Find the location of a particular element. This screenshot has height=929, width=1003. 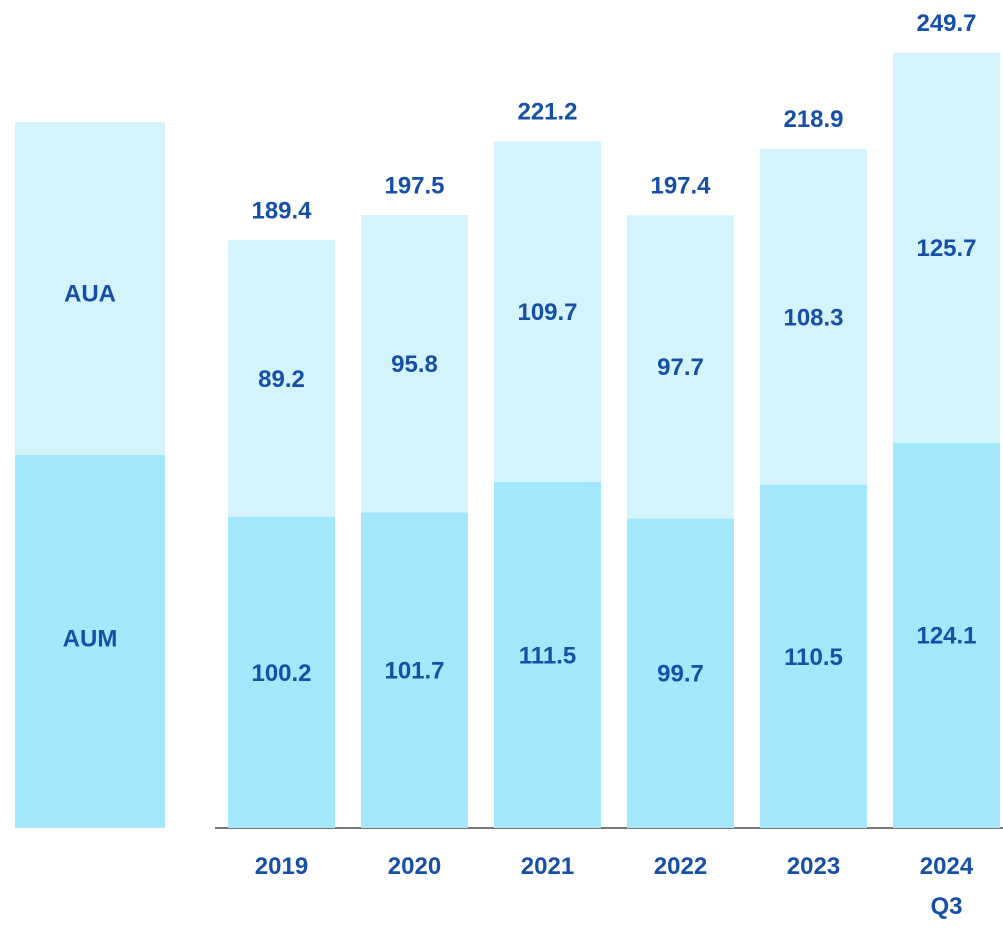

value-label: 108.3 is located at coordinates (813, 317).